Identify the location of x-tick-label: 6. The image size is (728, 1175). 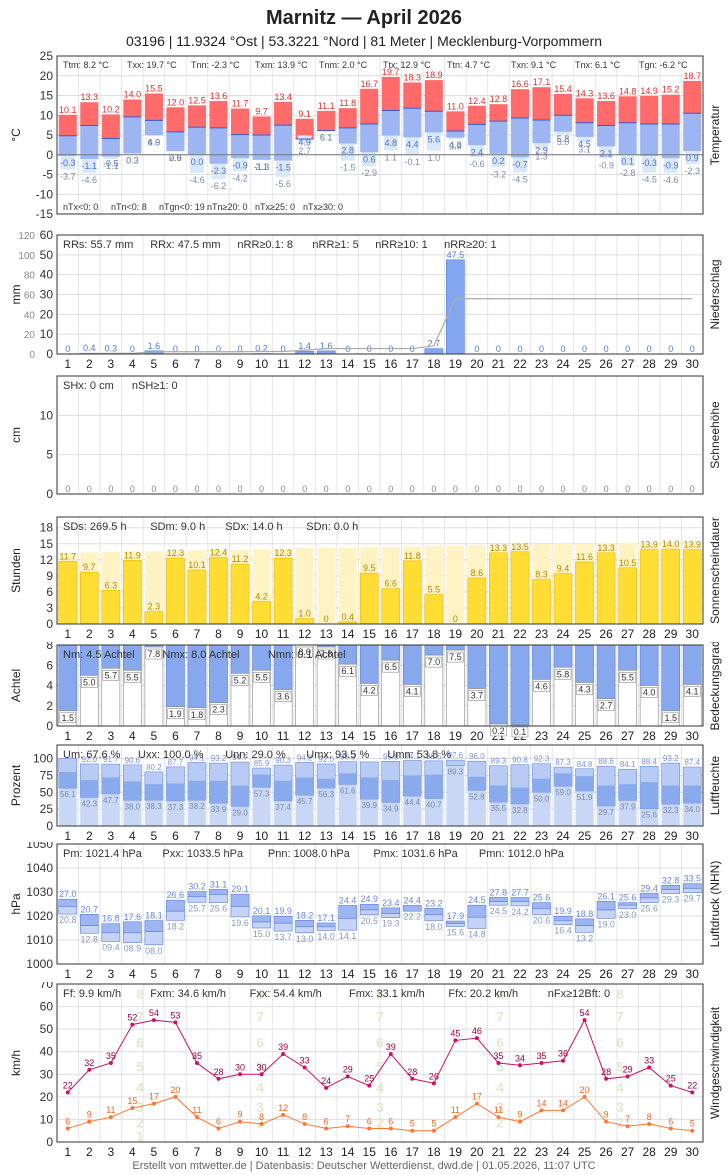
(175, 974).